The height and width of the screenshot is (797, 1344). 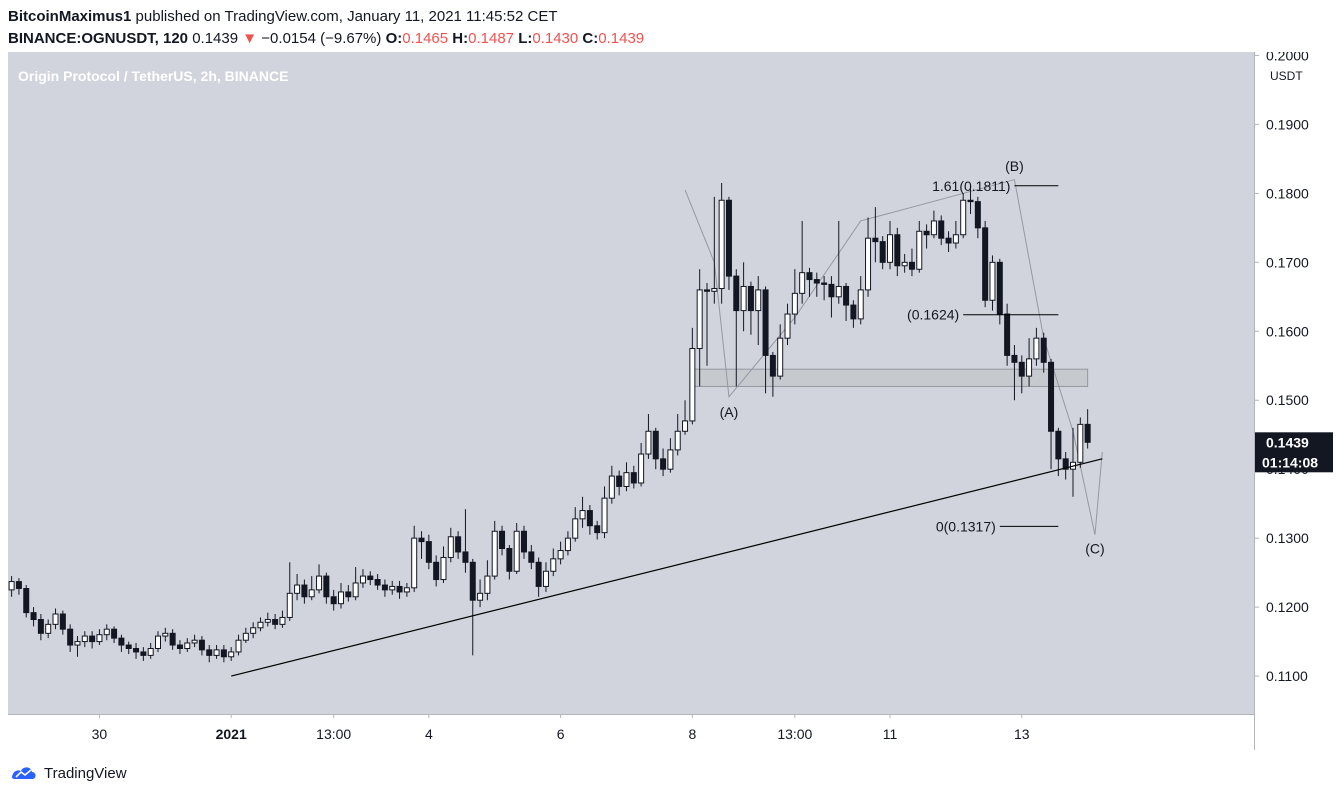 I want to click on wave-label: (A), so click(x=729, y=412).